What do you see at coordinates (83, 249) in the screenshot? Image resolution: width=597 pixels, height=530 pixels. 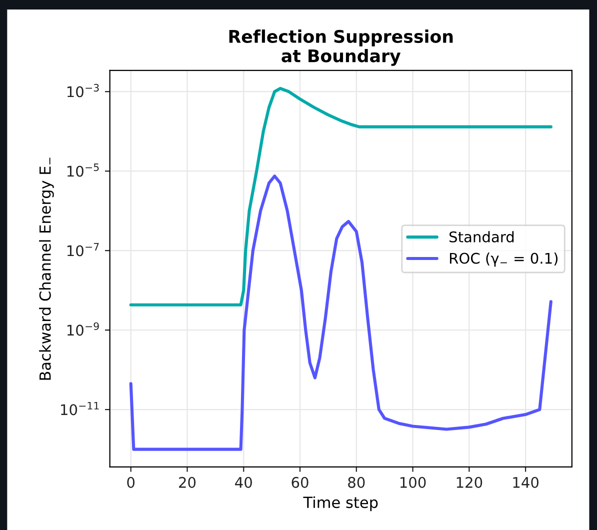 I see `y-tick-label: 10$^{−7}$` at bounding box center [83, 249].